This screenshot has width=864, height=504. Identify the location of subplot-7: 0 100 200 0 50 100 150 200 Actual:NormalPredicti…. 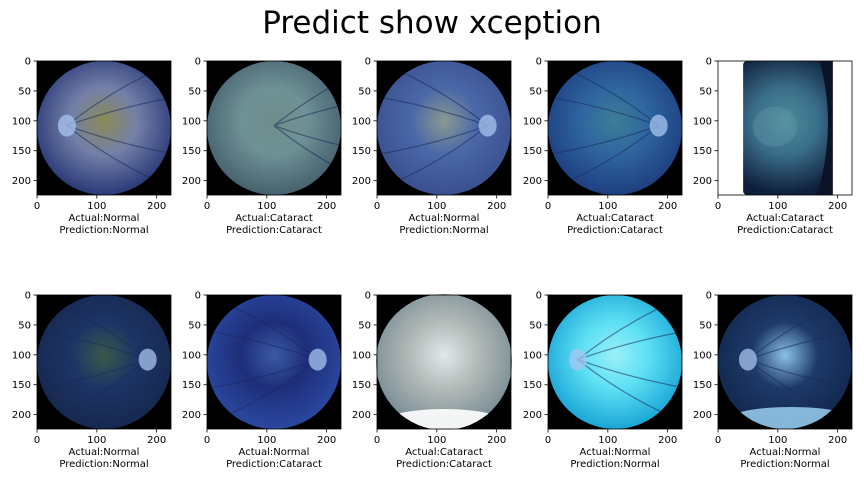
(262, 380).